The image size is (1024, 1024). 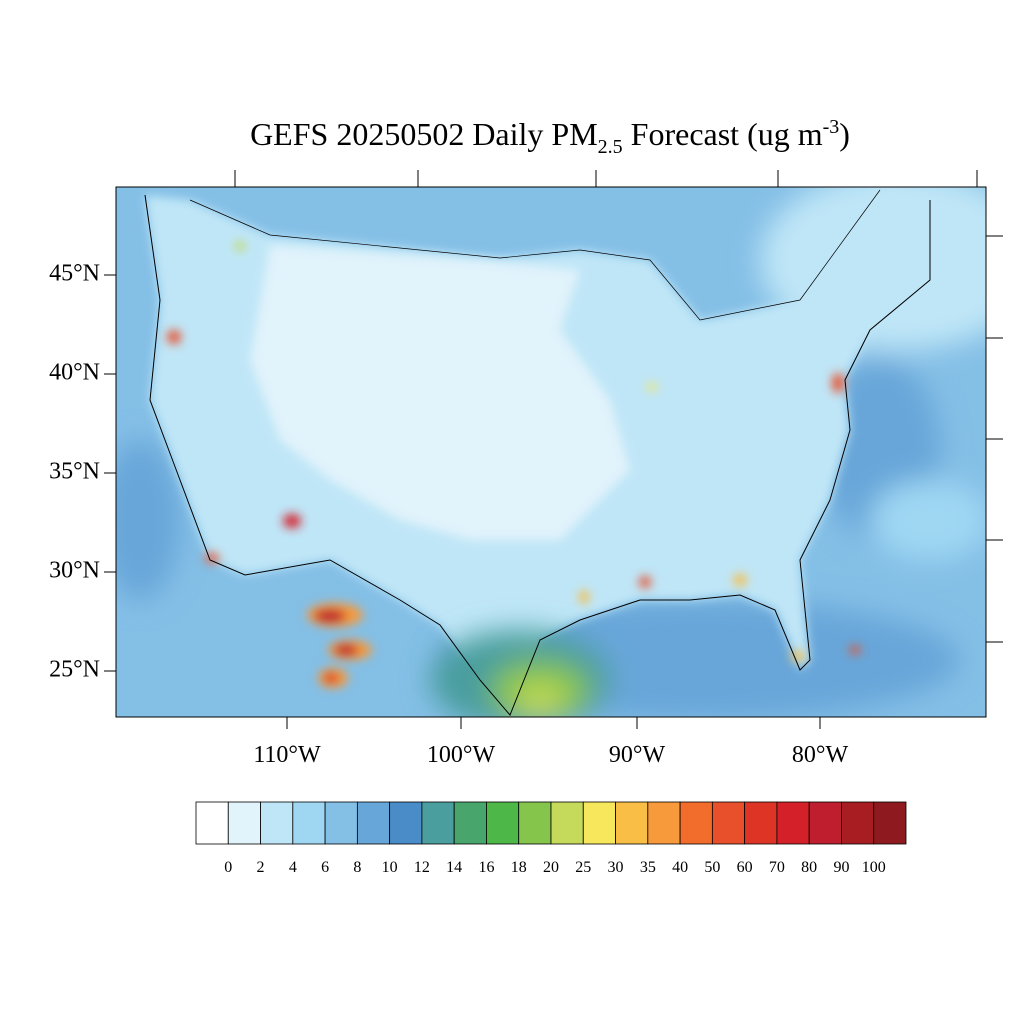 What do you see at coordinates (519, 867) in the screenshot?
I see `colorbar-label: 18` at bounding box center [519, 867].